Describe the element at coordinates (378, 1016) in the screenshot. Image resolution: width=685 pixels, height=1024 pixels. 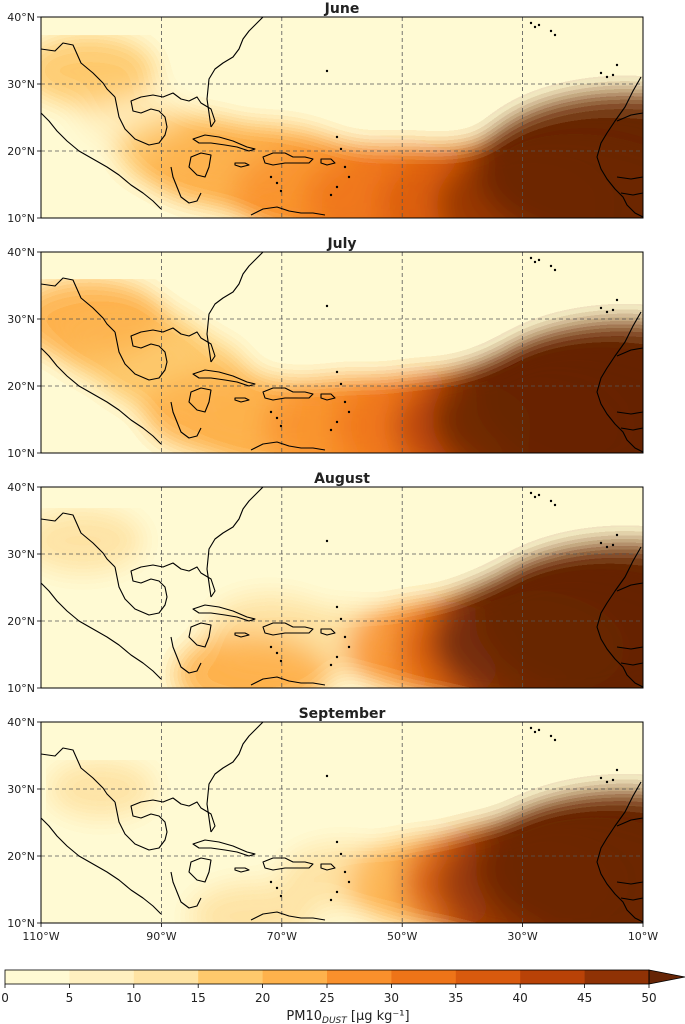
I see `colorbar-label-unit: [μg kg⁻¹]` at that location.